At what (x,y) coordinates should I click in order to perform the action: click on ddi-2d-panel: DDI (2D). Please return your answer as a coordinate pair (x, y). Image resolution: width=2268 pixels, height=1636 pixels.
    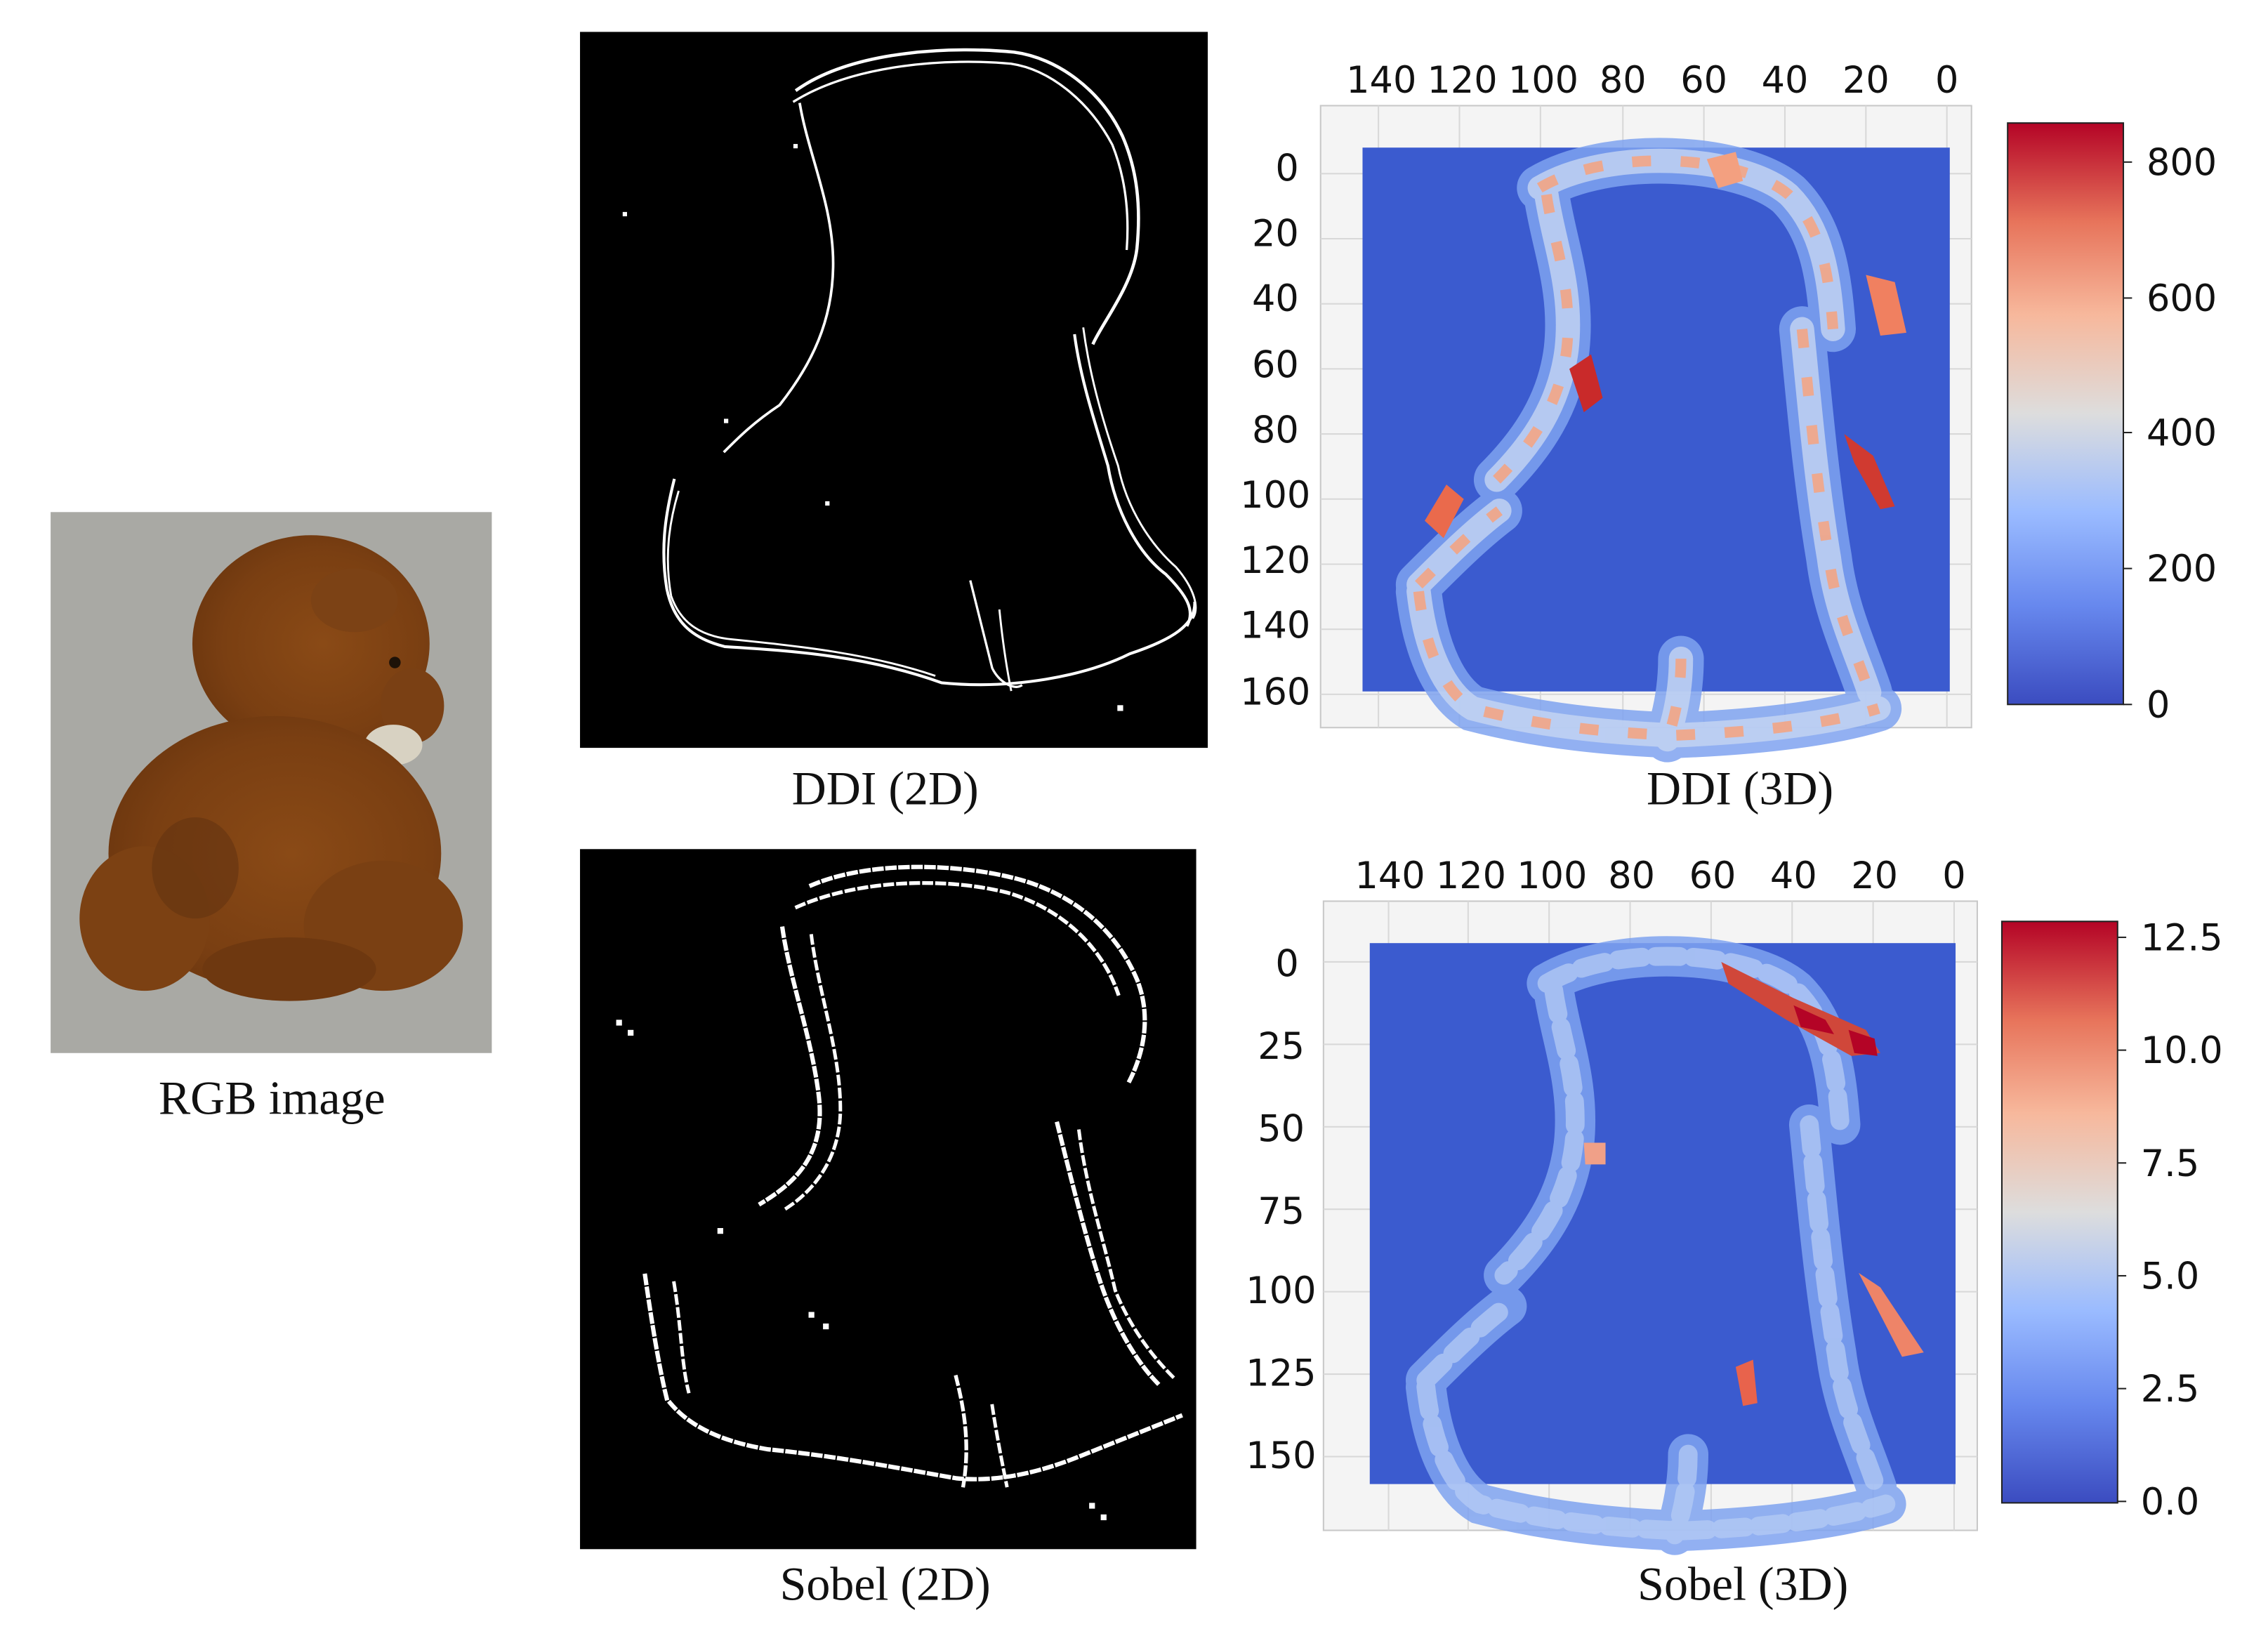
    Looking at the image, I should click on (894, 423).